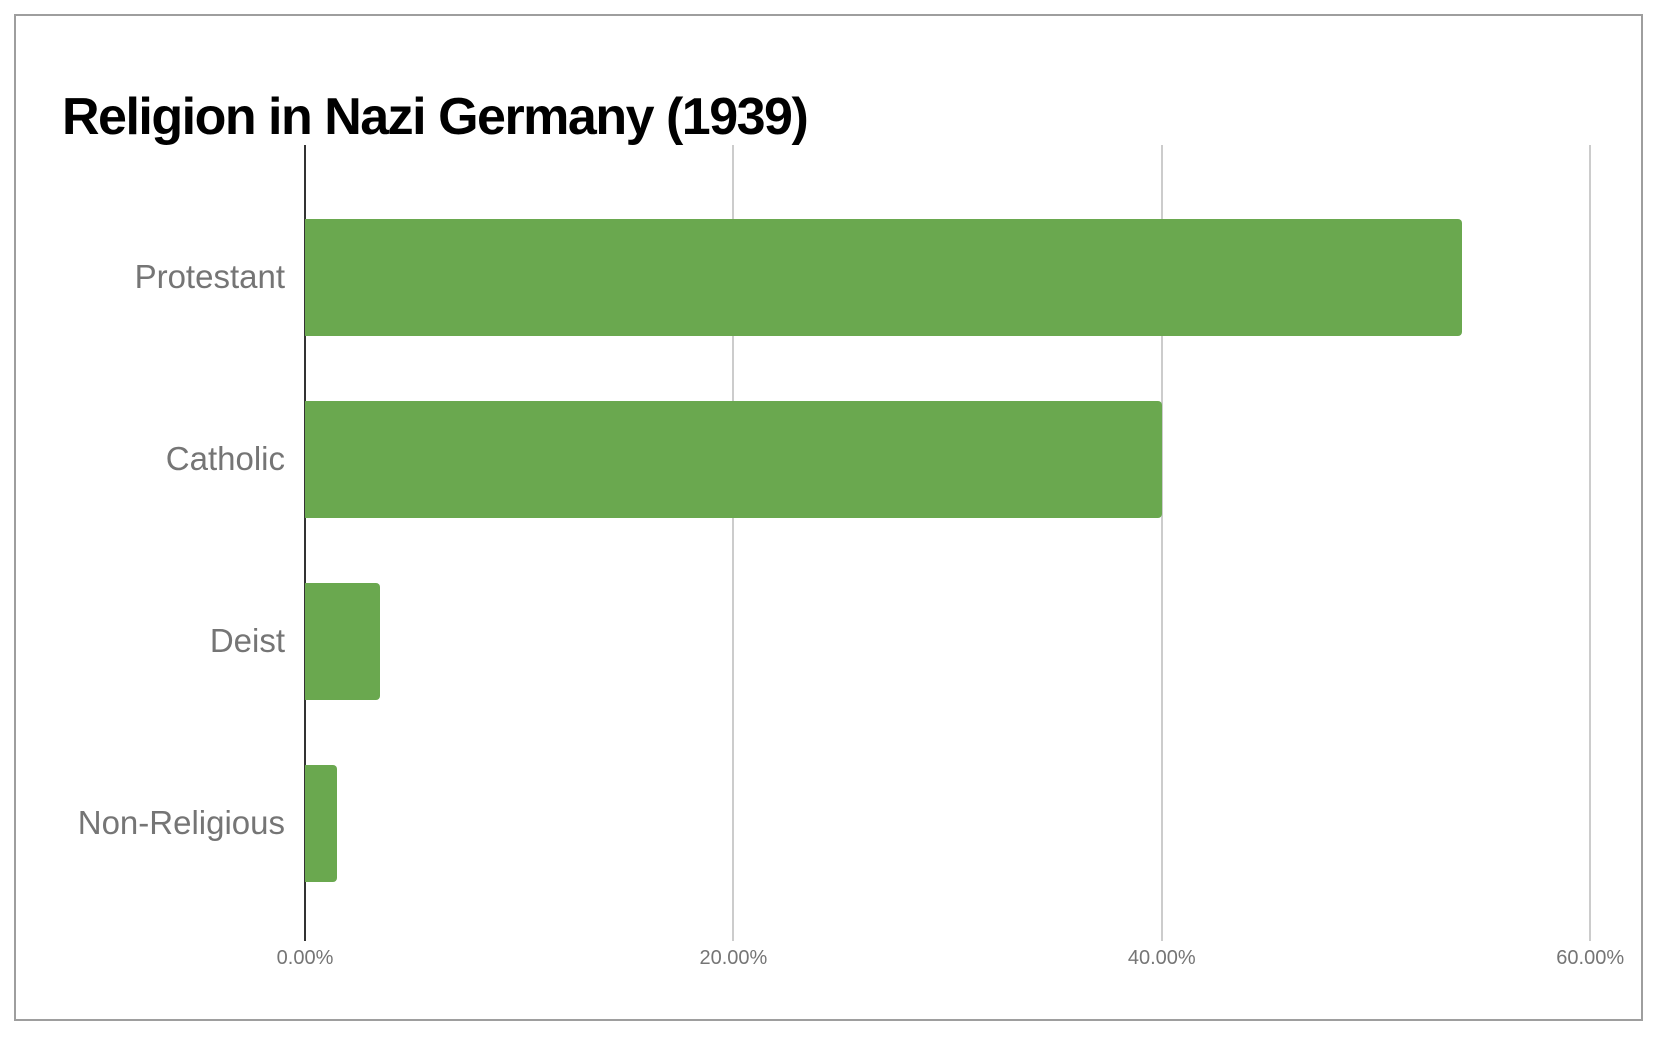 The height and width of the screenshot is (1041, 1658). Describe the element at coordinates (225, 458) in the screenshot. I see `category-label-catholic: Catholic` at that location.